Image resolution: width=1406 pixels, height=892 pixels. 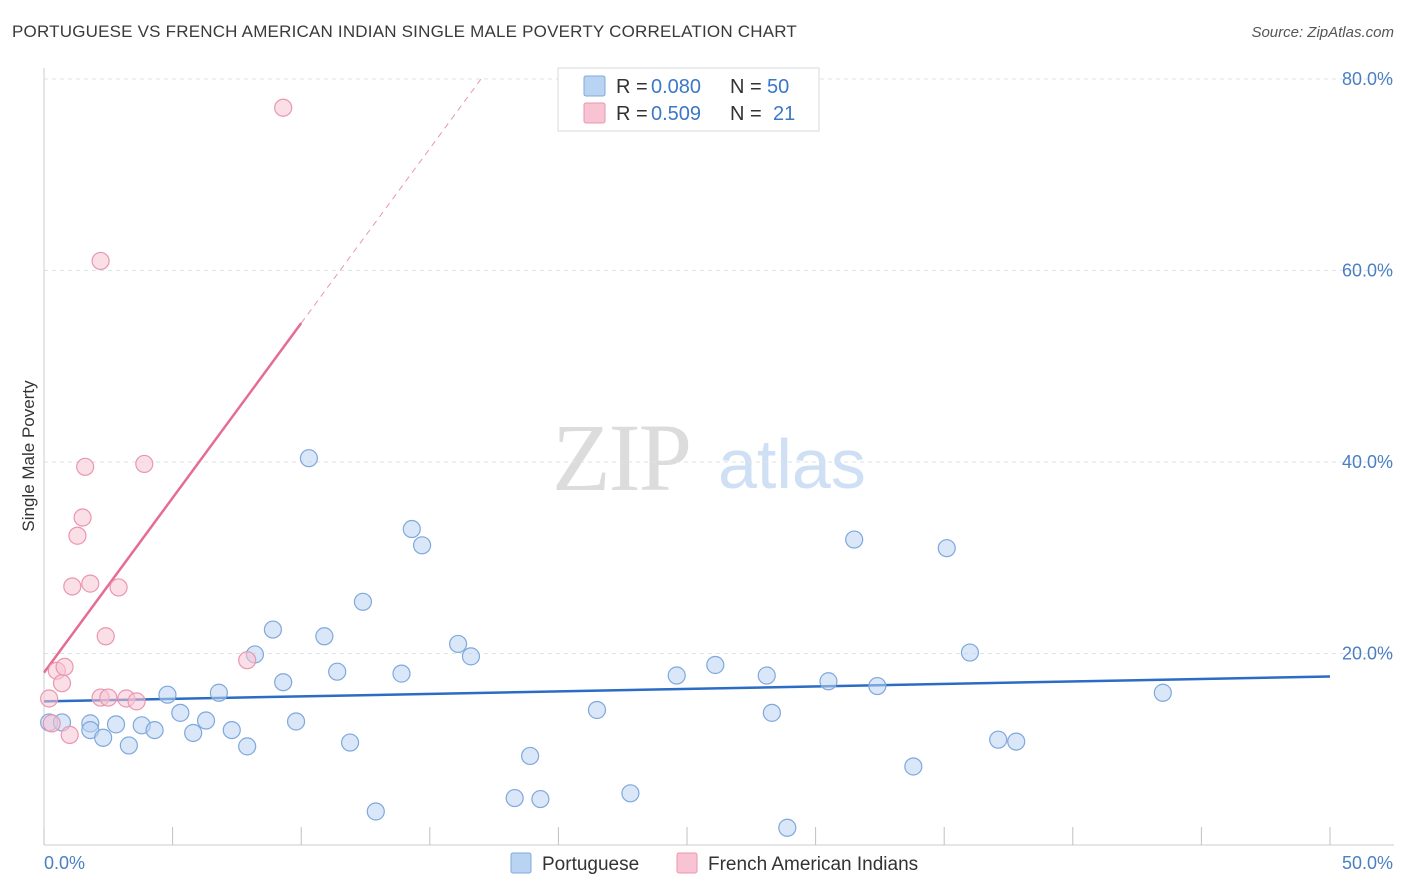 What do you see at coordinates (688, 99) in the screenshot?
I see `legend: R = 0.080 N = 50 R = 0.509 N = 21` at bounding box center [688, 99].